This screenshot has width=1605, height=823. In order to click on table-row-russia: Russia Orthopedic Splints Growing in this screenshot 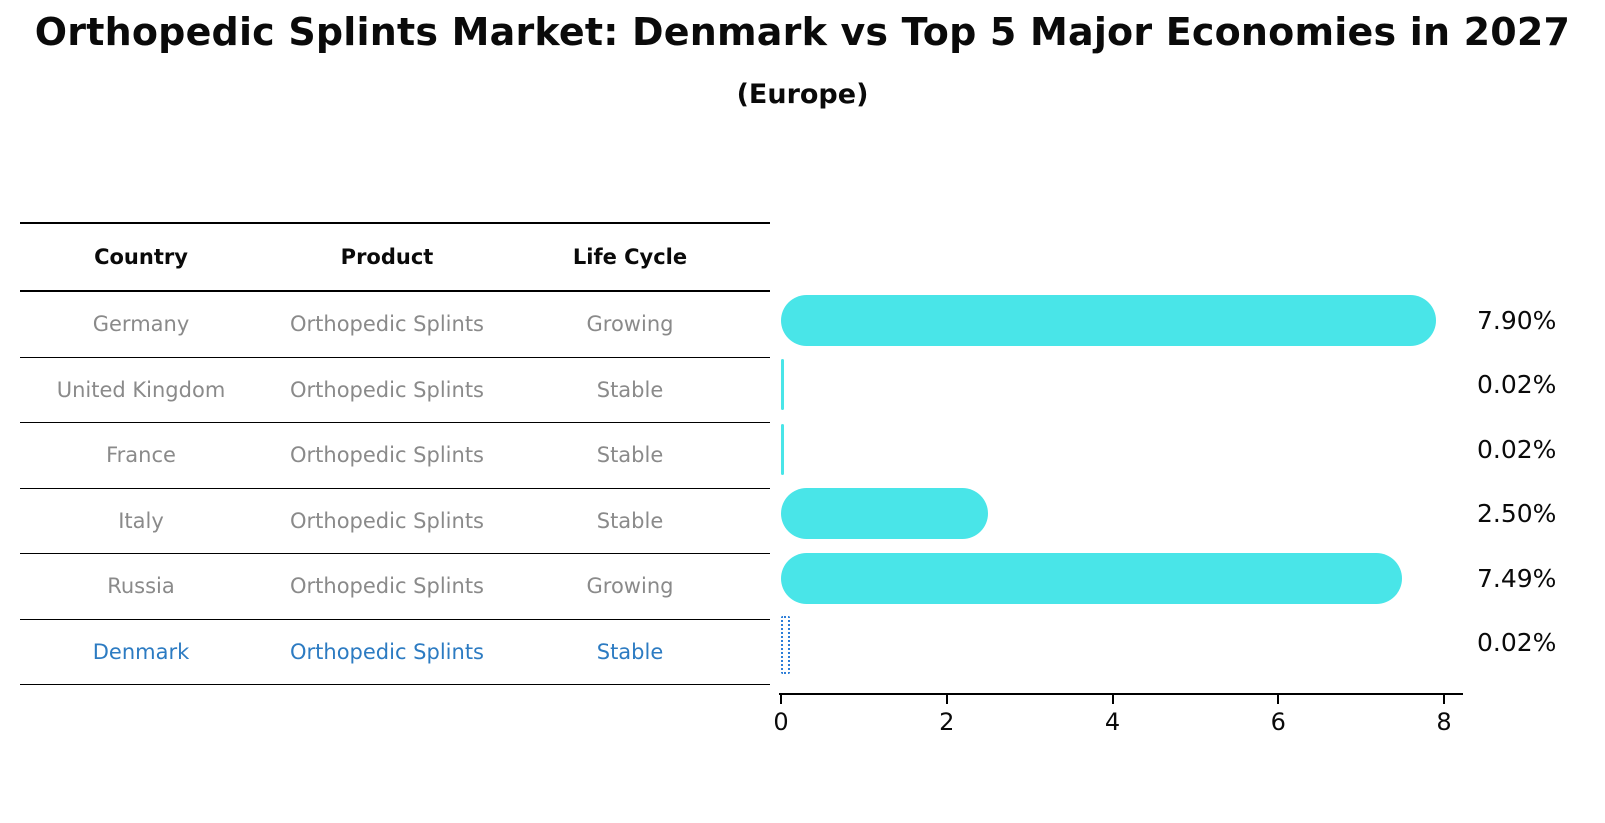, I will do `click(395, 587)`.